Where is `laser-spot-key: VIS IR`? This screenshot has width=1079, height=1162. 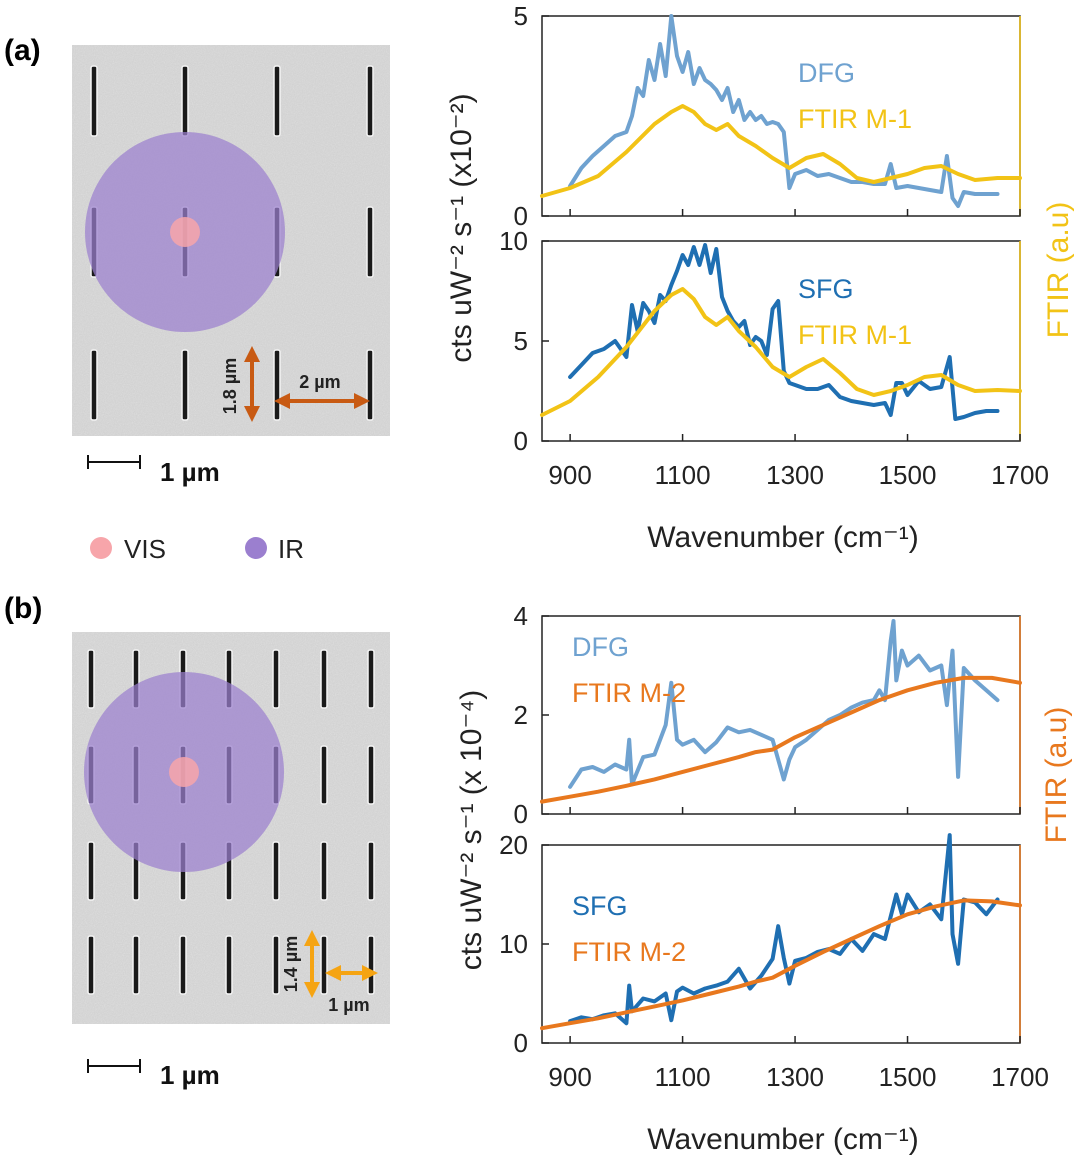
laser-spot-key: VIS IR is located at coordinates (197, 549).